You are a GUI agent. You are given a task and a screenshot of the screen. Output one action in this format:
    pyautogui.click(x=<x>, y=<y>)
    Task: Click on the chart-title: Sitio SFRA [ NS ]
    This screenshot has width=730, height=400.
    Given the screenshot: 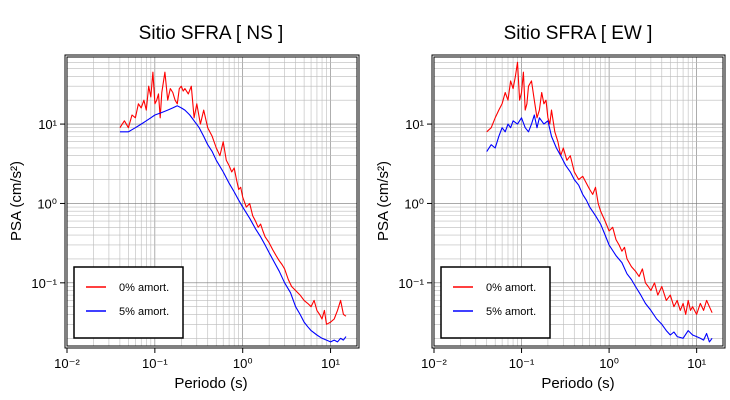 What is the action you would take?
    pyautogui.click(x=211, y=33)
    